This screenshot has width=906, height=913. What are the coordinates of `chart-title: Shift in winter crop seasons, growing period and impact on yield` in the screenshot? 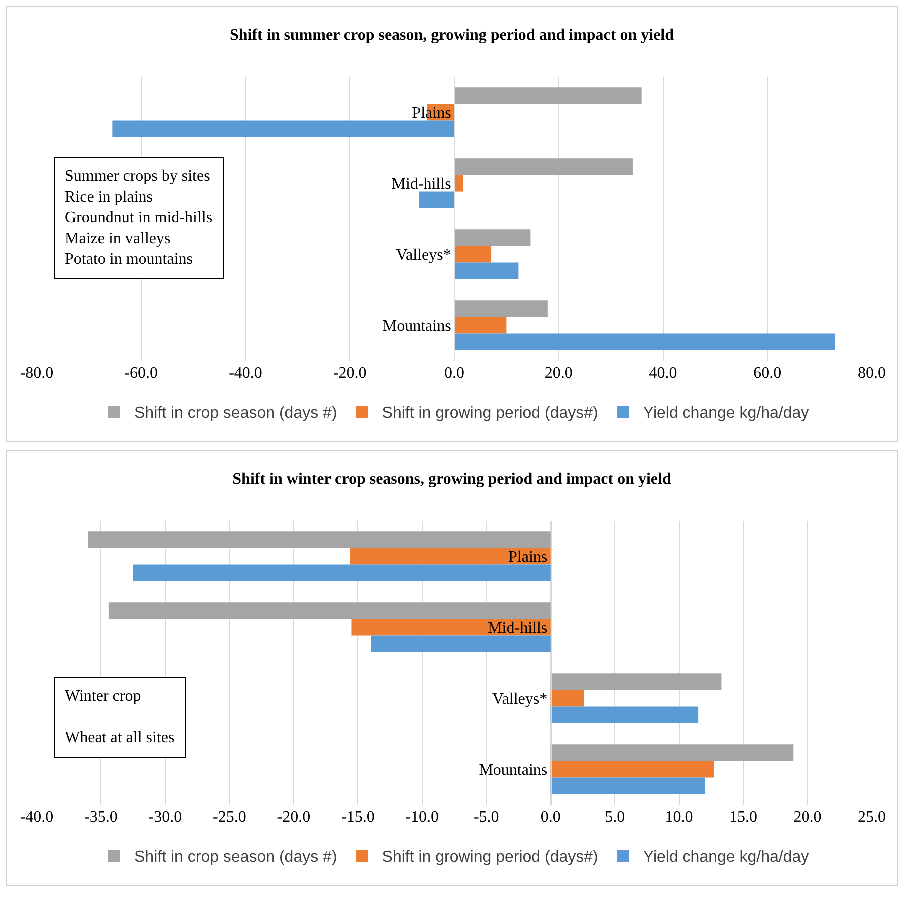 It's located at (452, 479).